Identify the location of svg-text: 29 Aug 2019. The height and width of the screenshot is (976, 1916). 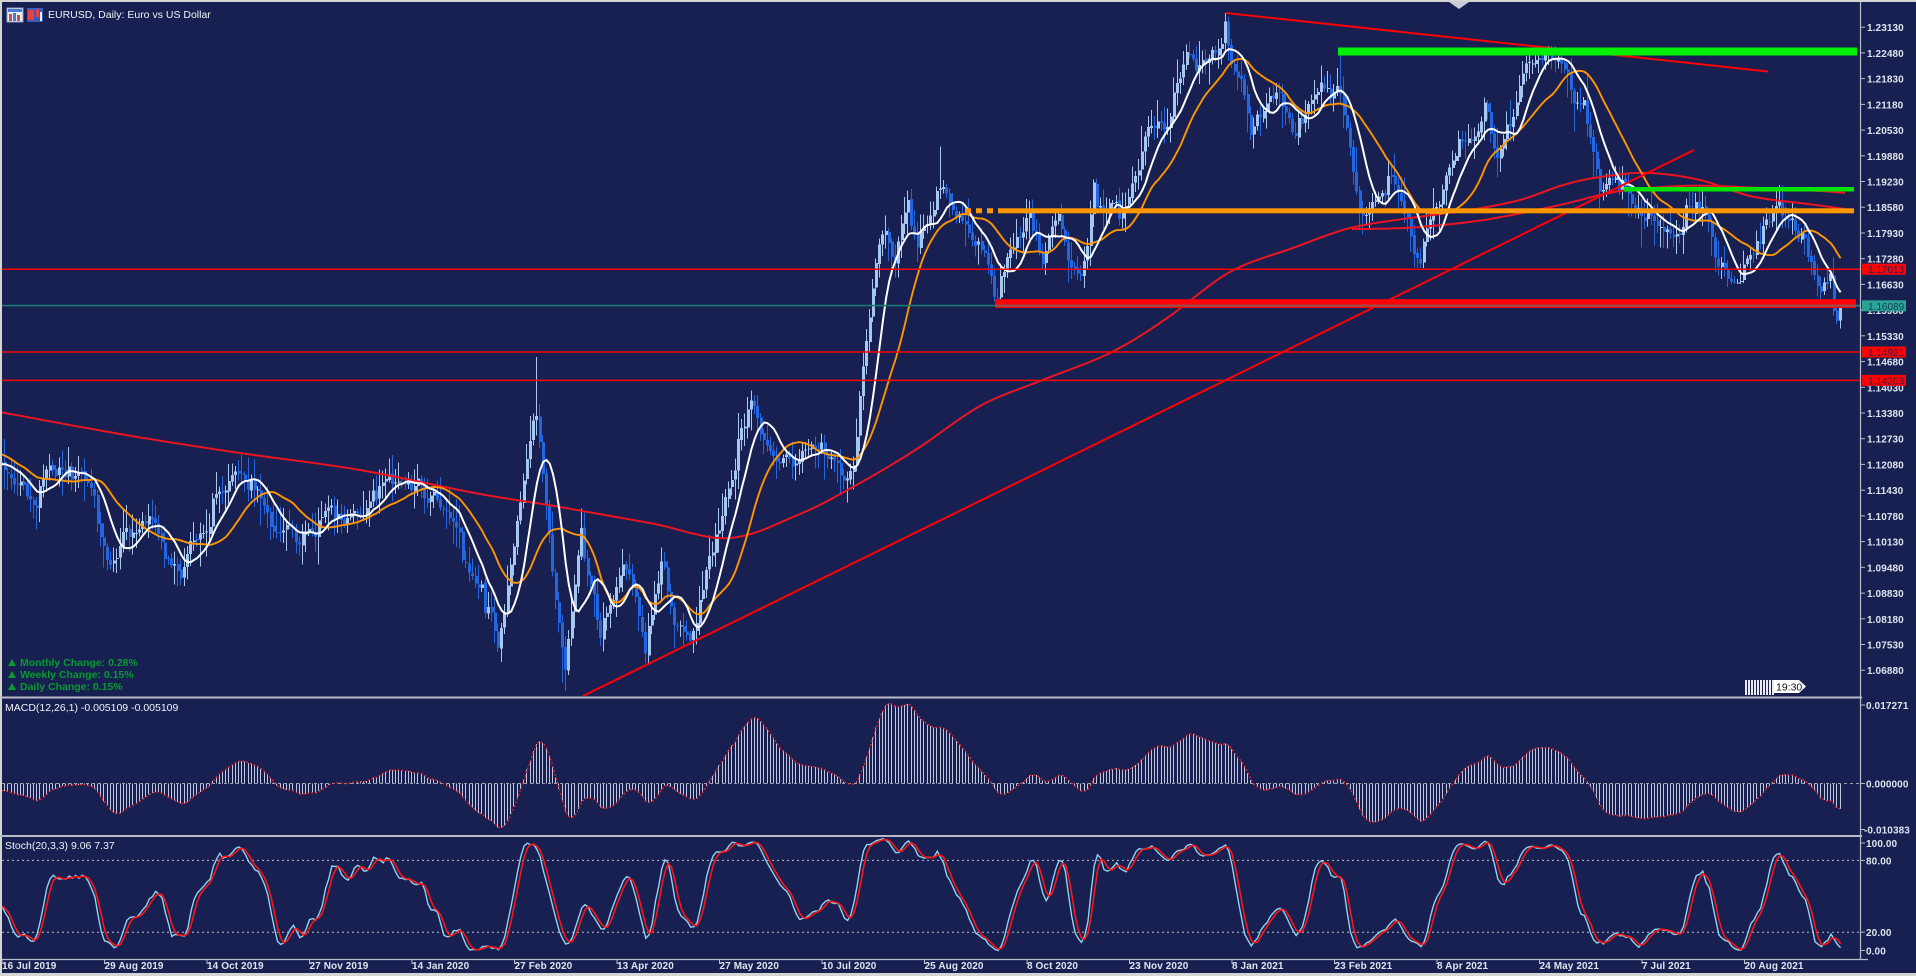
(134, 966).